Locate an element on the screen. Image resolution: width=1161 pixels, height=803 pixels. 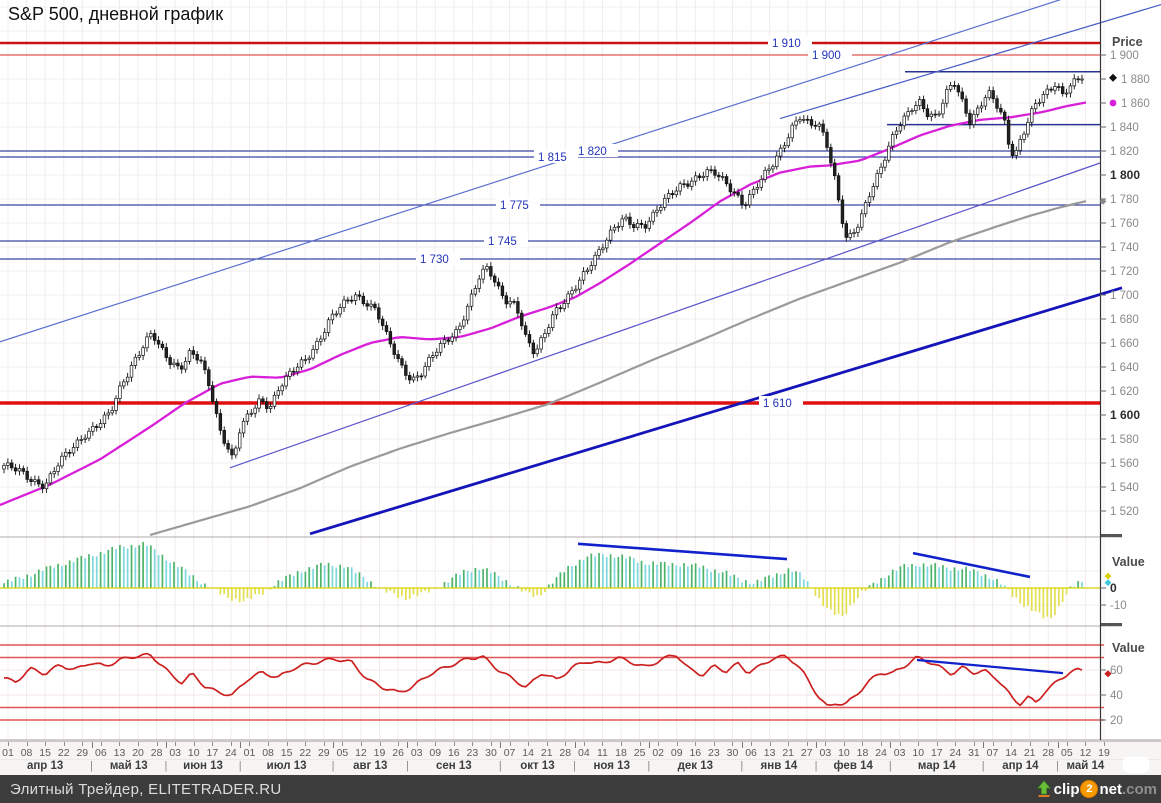
x-axis-month-label: окт 13 is located at coordinates (537, 766).